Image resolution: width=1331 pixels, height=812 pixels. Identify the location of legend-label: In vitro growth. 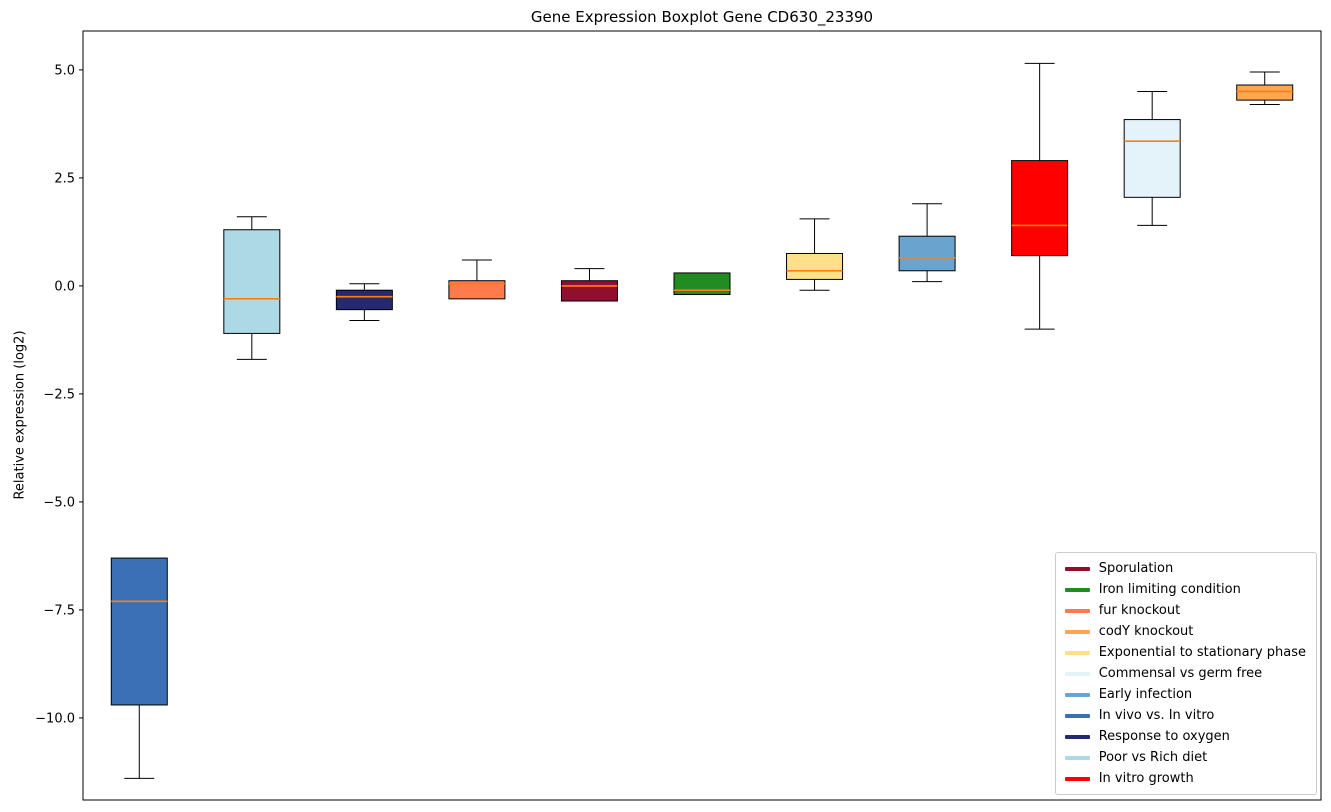
(1146, 778).